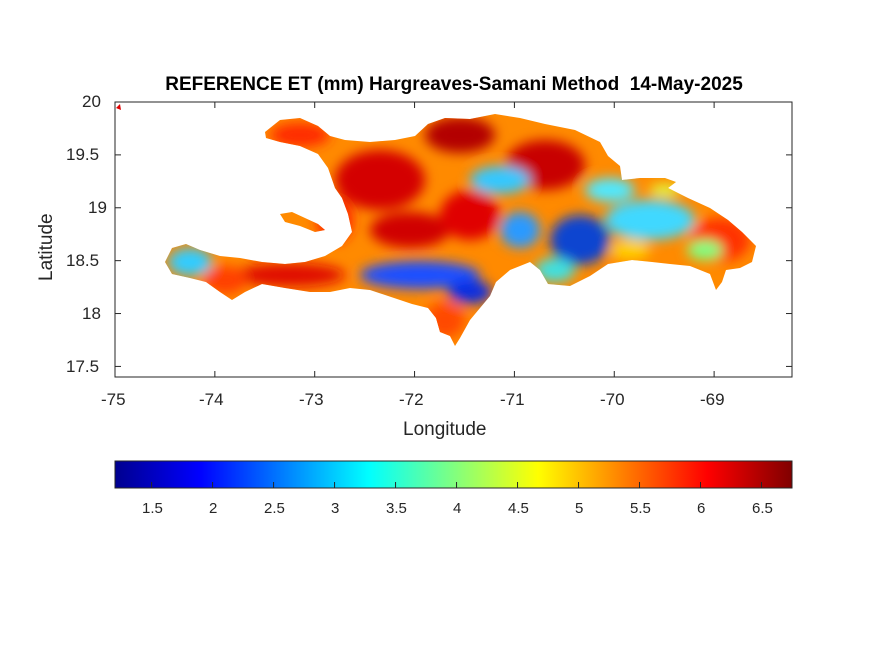  I want to click on x-tick-label: -75, so click(113, 399).